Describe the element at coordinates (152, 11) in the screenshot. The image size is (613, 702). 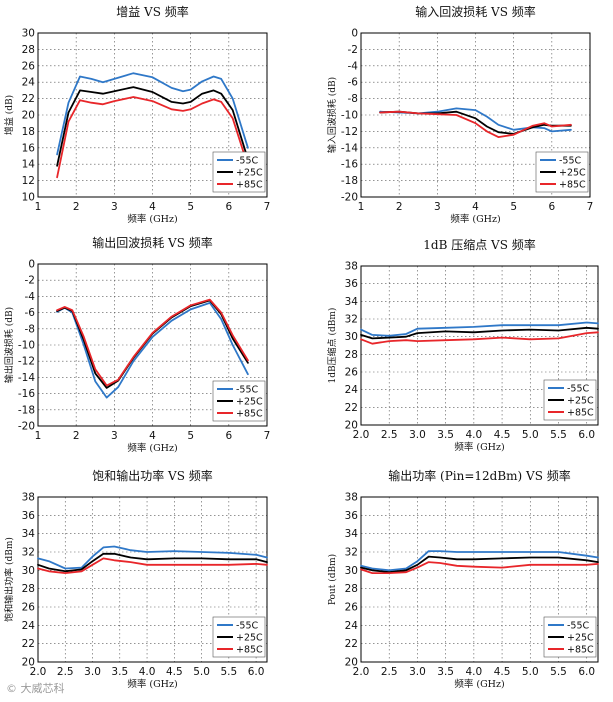
I see `chart-title: 增益 VS 频率` at that location.